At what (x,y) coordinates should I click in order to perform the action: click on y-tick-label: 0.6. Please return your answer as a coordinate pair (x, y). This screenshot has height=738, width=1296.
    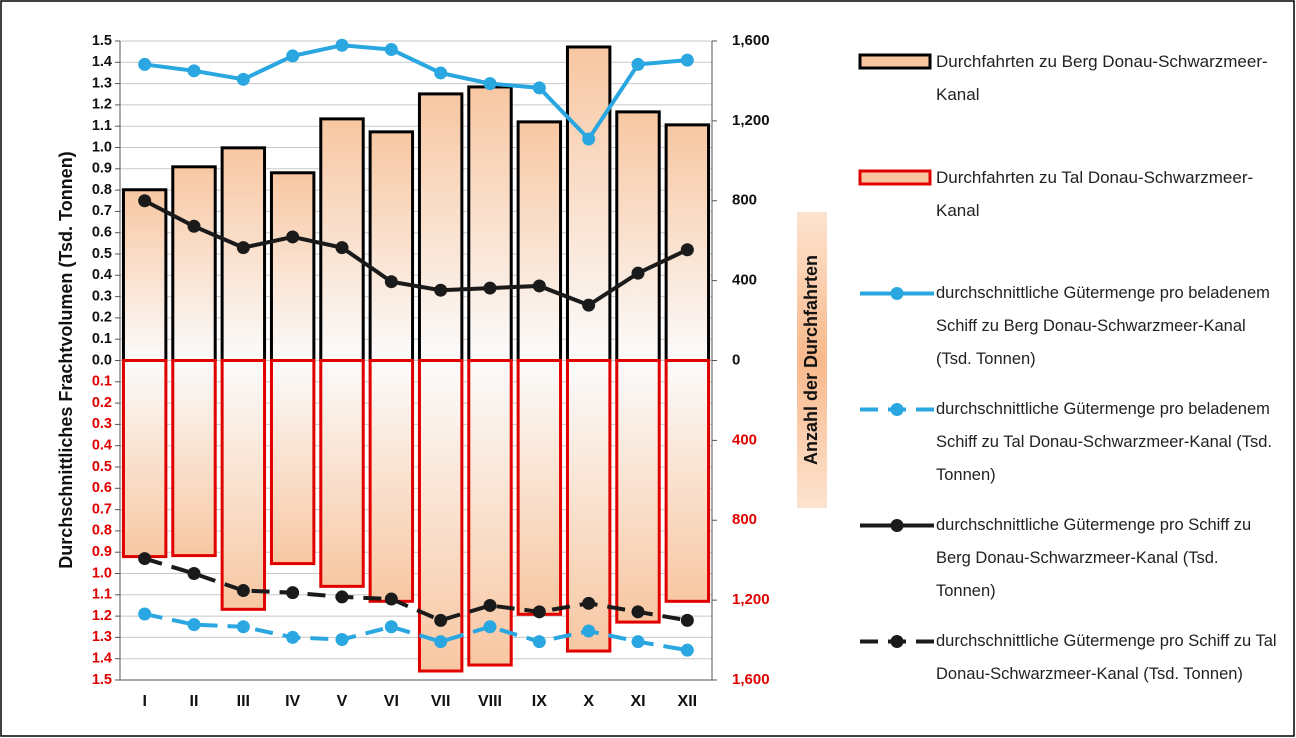
    Looking at the image, I should click on (102, 488).